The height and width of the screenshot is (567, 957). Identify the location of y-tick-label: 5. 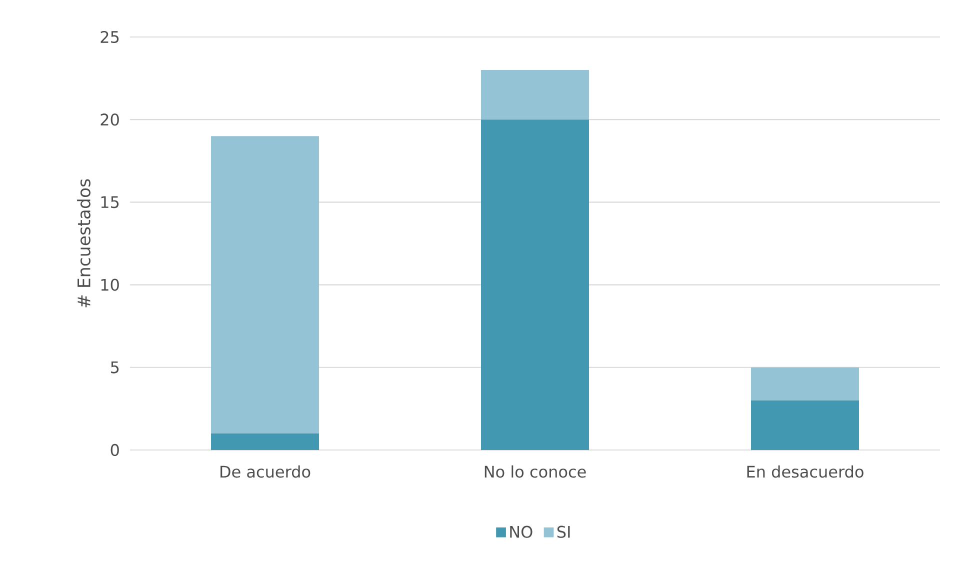
(115, 367).